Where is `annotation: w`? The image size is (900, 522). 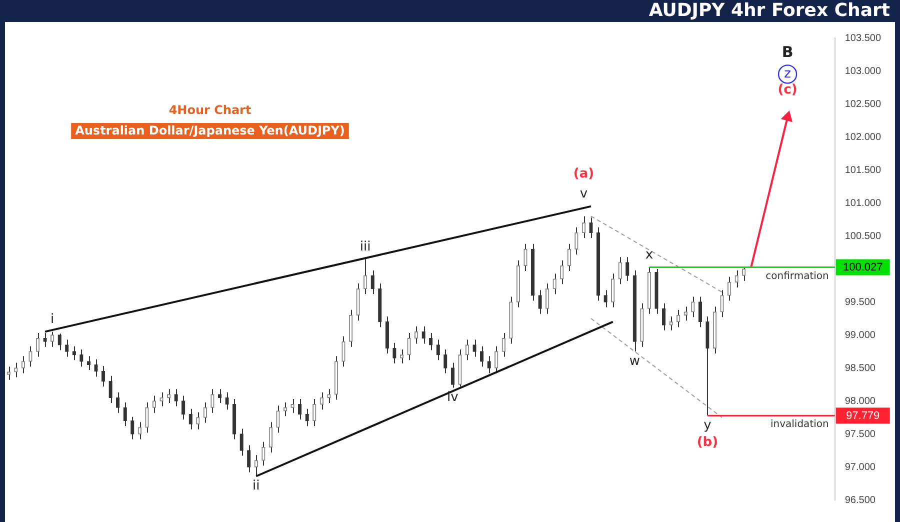
annotation: w is located at coordinates (634, 361).